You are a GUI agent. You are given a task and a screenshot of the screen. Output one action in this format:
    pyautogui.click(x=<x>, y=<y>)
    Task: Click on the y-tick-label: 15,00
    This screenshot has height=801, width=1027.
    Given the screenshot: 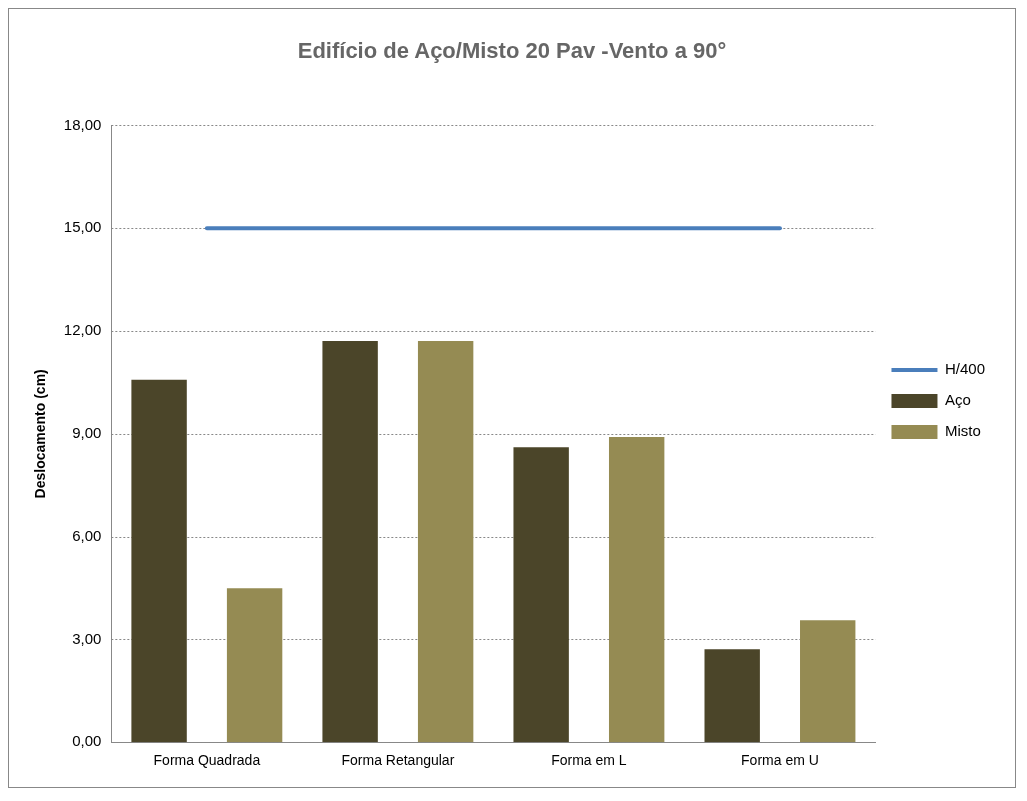 What is the action you would take?
    pyautogui.click(x=82, y=227)
    